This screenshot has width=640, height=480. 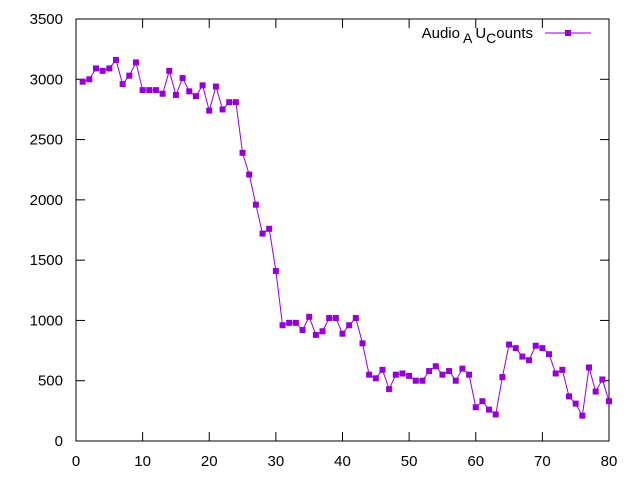 I want to click on legend-part-2: U, so click(x=480, y=33).